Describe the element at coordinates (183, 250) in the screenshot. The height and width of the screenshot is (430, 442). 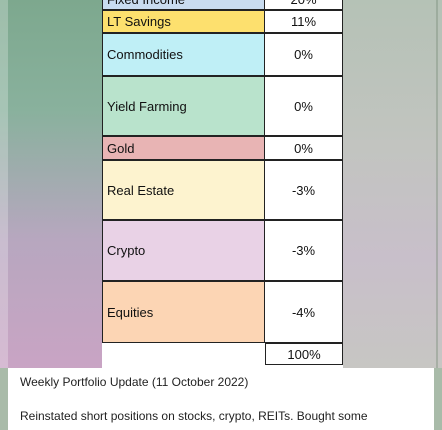
I see `row-label: Crypto` at that location.